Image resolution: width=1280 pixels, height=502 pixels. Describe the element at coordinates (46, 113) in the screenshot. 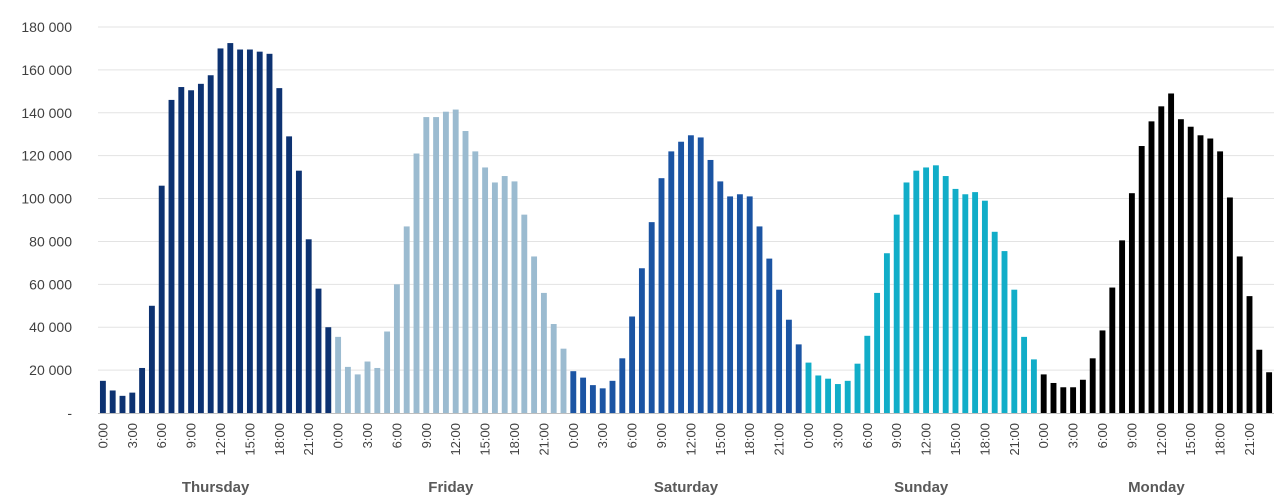

I see `y-tick-label: 140 000` at that location.